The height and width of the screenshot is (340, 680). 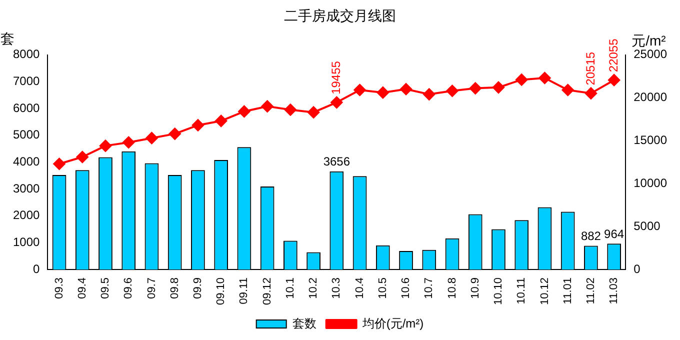 I want to click on x-tick-label: 09.10, so click(x=221, y=291).